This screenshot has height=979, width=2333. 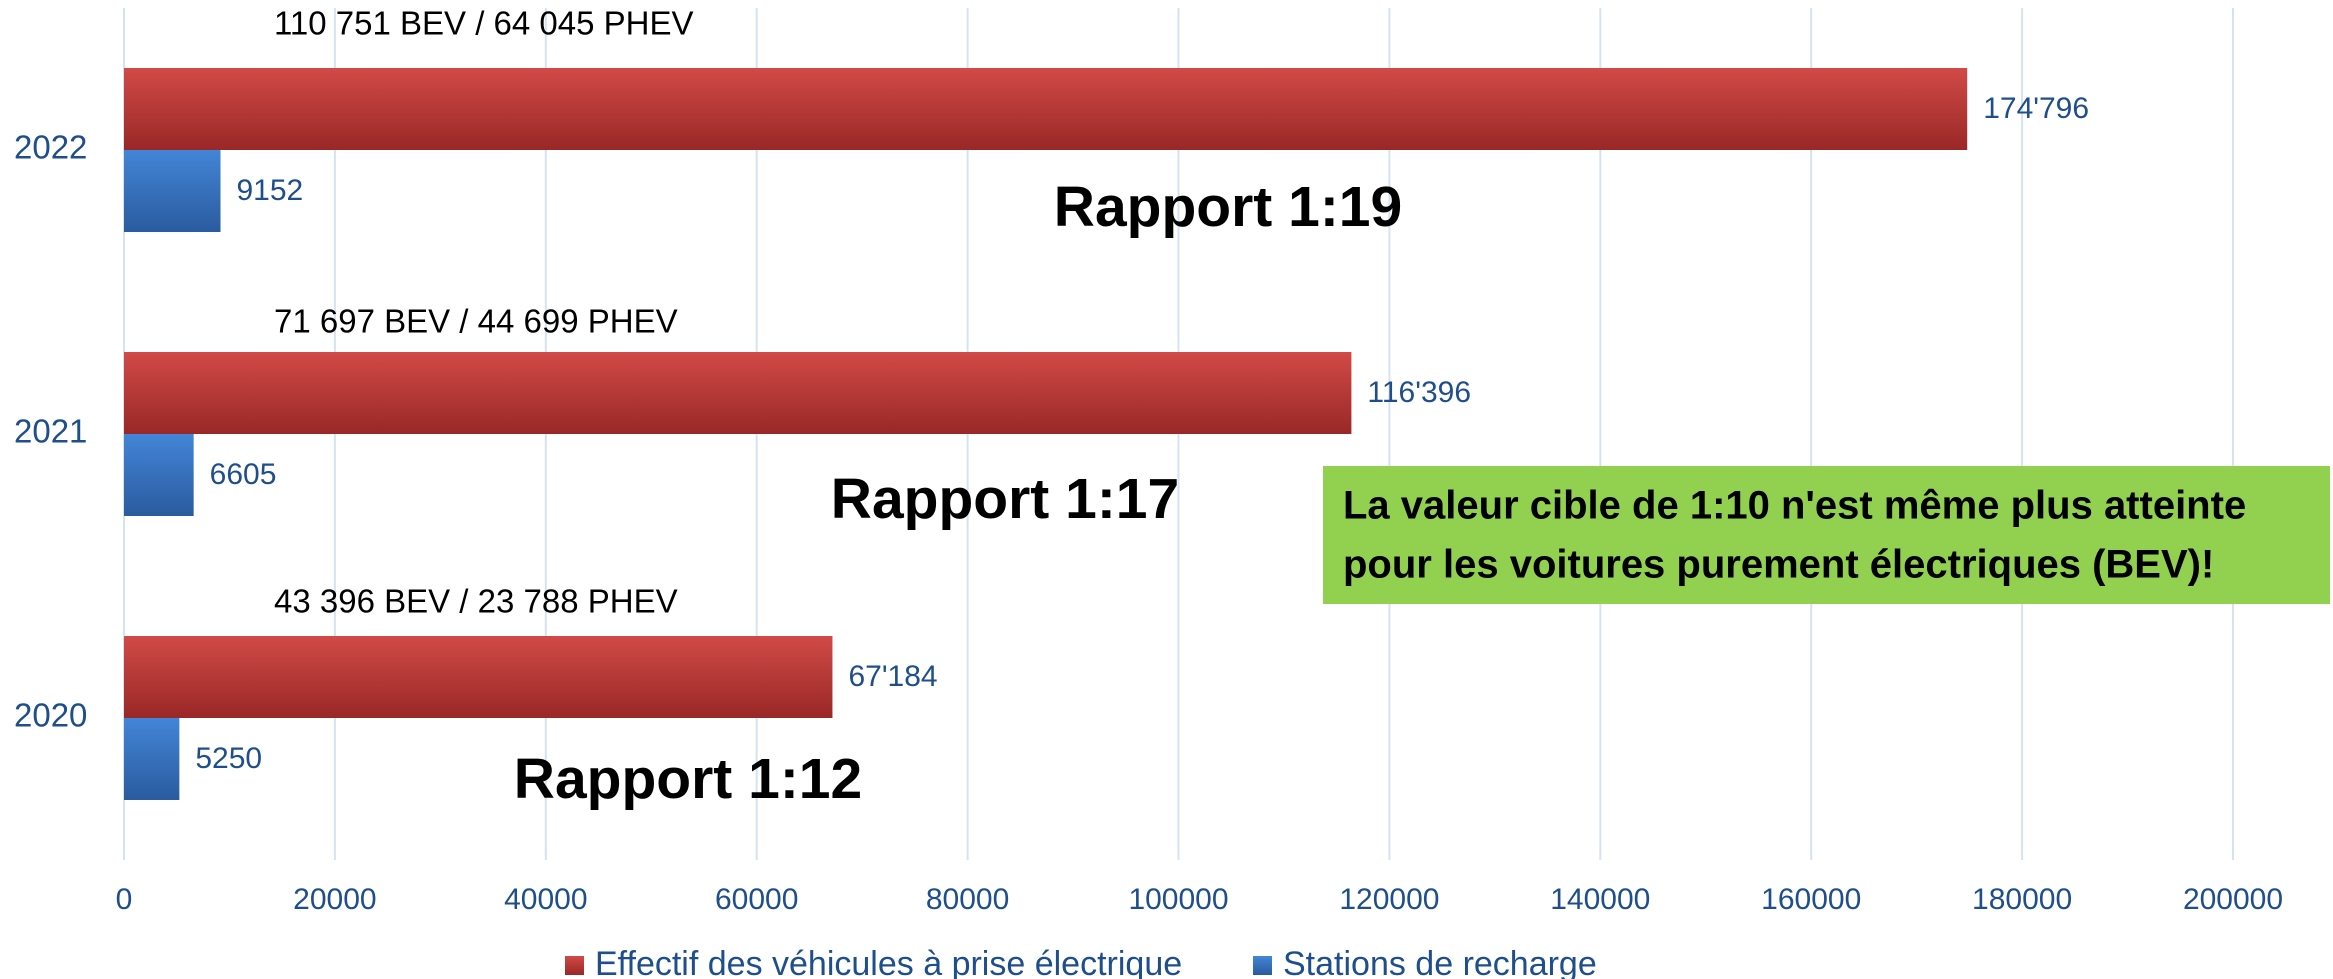 I want to click on value-label: 67'184, so click(x=892, y=676).